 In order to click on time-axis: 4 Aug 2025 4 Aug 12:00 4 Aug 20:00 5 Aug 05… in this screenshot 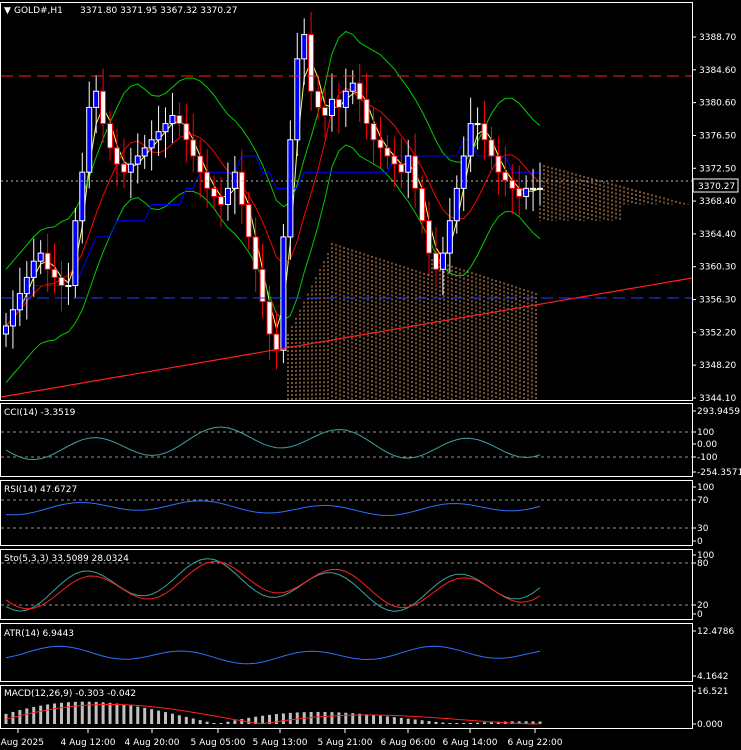, I will do `click(281, 738)`.